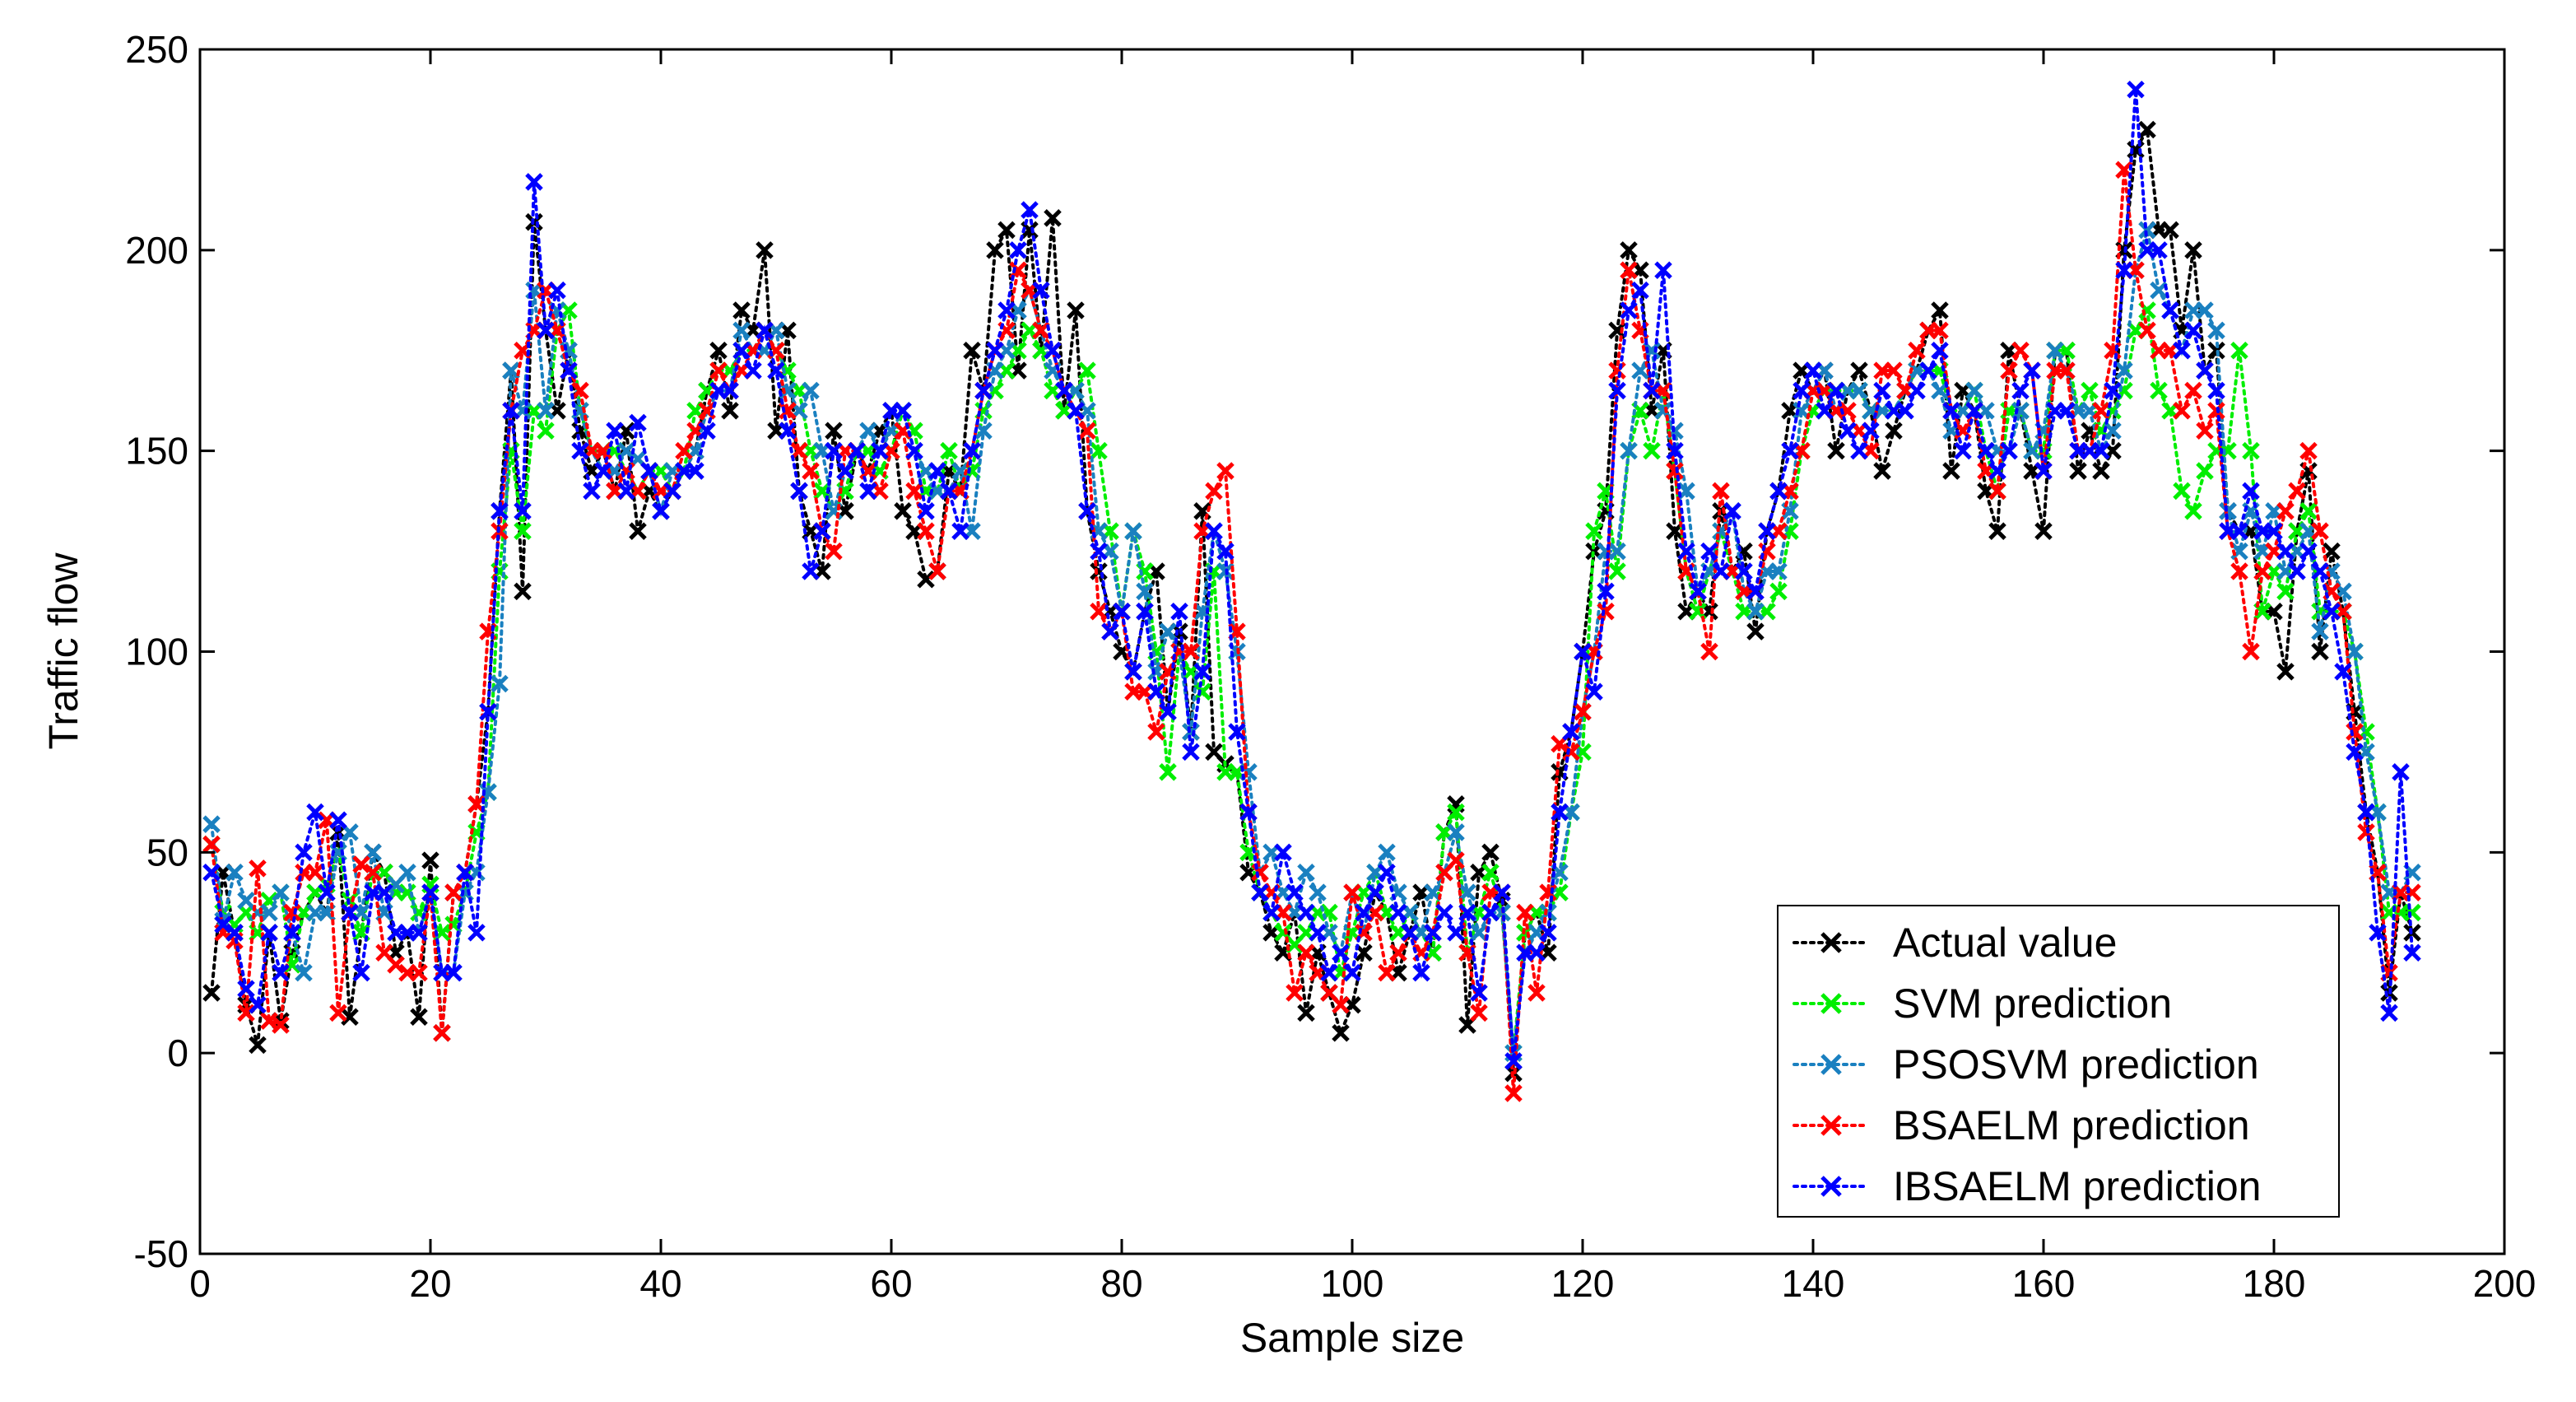 Image resolution: width=2576 pixels, height=1402 pixels. What do you see at coordinates (2071, 1125) in the screenshot?
I see `legend-label: BSAELM prediction` at bounding box center [2071, 1125].